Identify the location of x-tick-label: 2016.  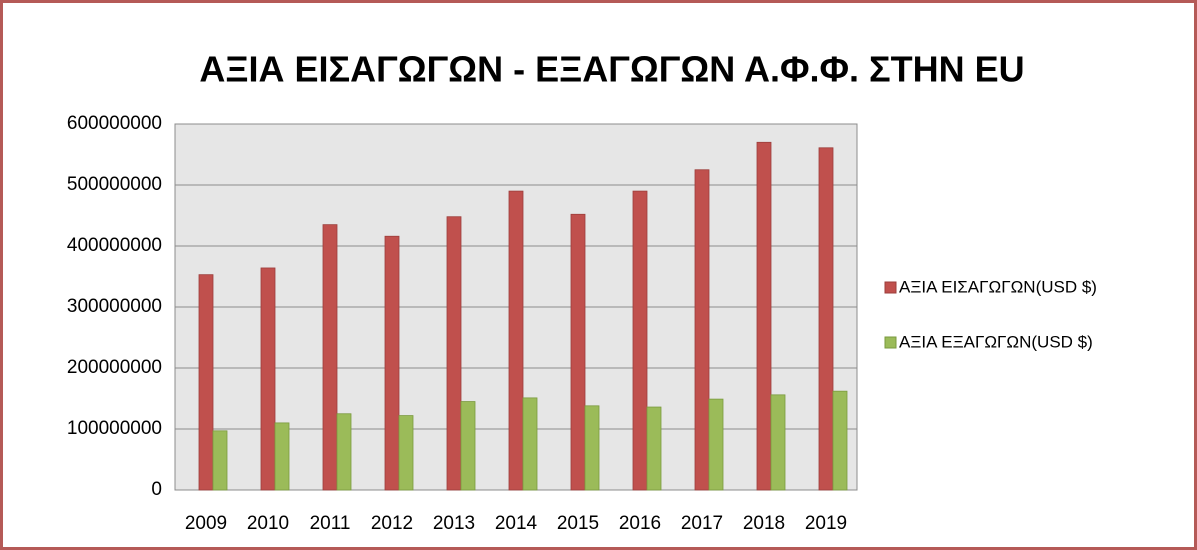
(640, 523).